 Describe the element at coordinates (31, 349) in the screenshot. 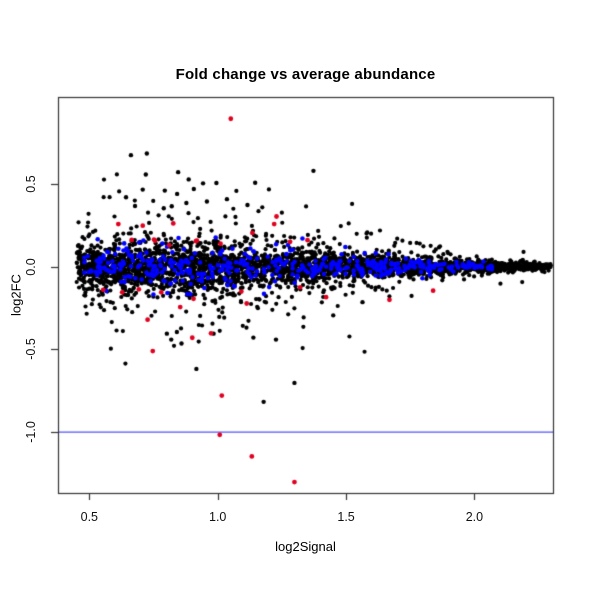

I see `y-tick-label: -0.5` at that location.